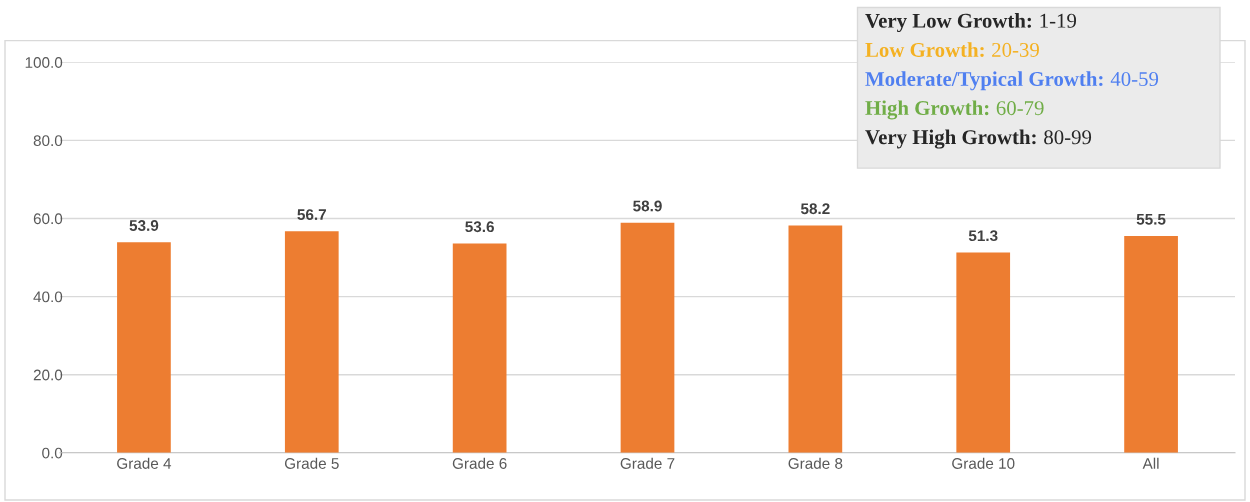  Describe the element at coordinates (311, 463) in the screenshot. I see `x-tick-label: Grade 5` at that location.